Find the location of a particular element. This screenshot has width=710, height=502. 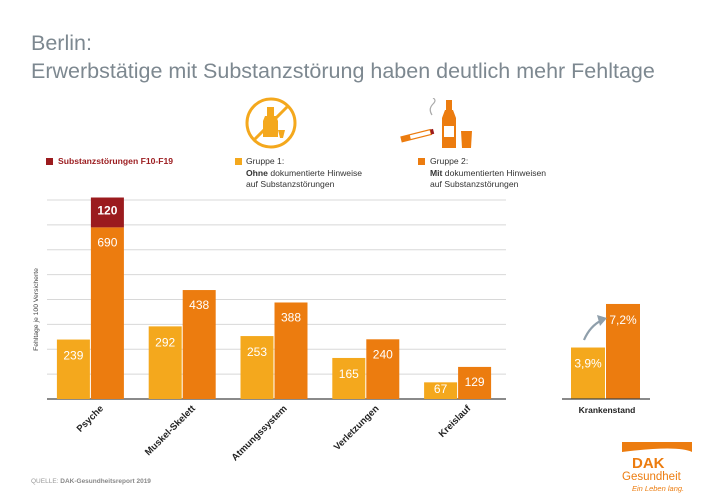

legend-swatch-group1 is located at coordinates (238, 161).